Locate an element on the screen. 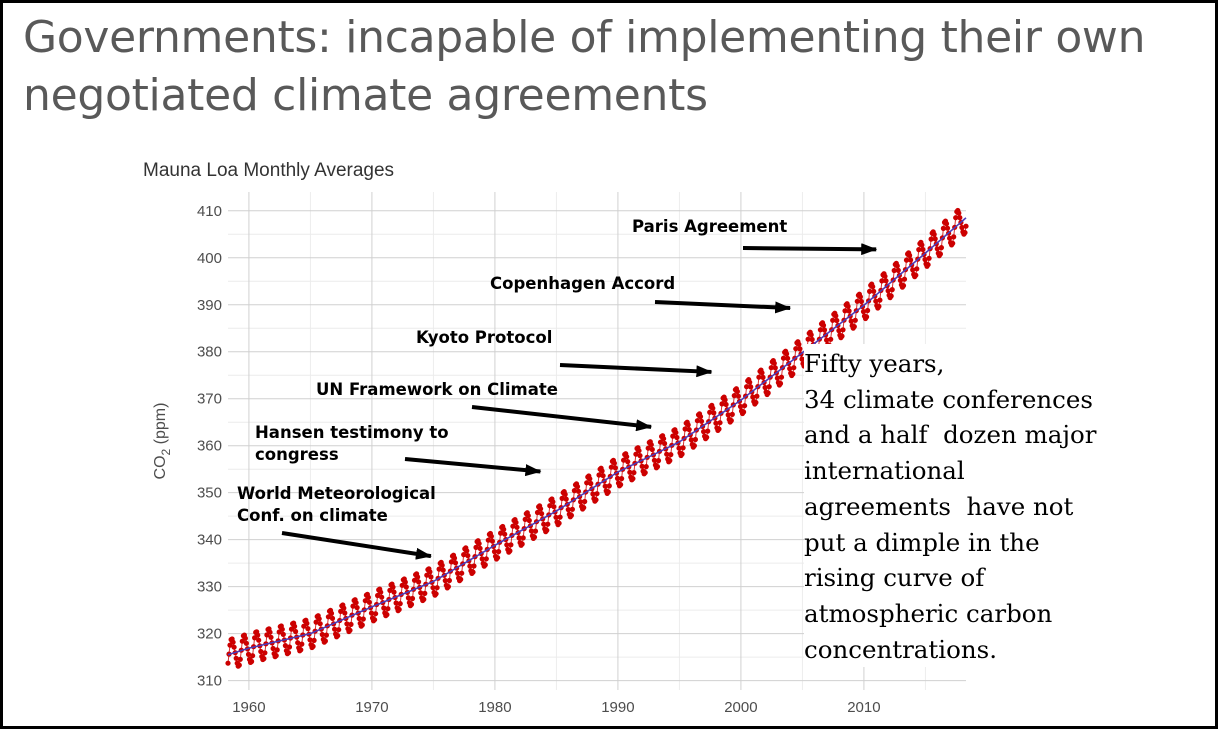 This screenshot has height=729, width=1218. annotation-label: Kyoto Protocol is located at coordinates (484, 337).